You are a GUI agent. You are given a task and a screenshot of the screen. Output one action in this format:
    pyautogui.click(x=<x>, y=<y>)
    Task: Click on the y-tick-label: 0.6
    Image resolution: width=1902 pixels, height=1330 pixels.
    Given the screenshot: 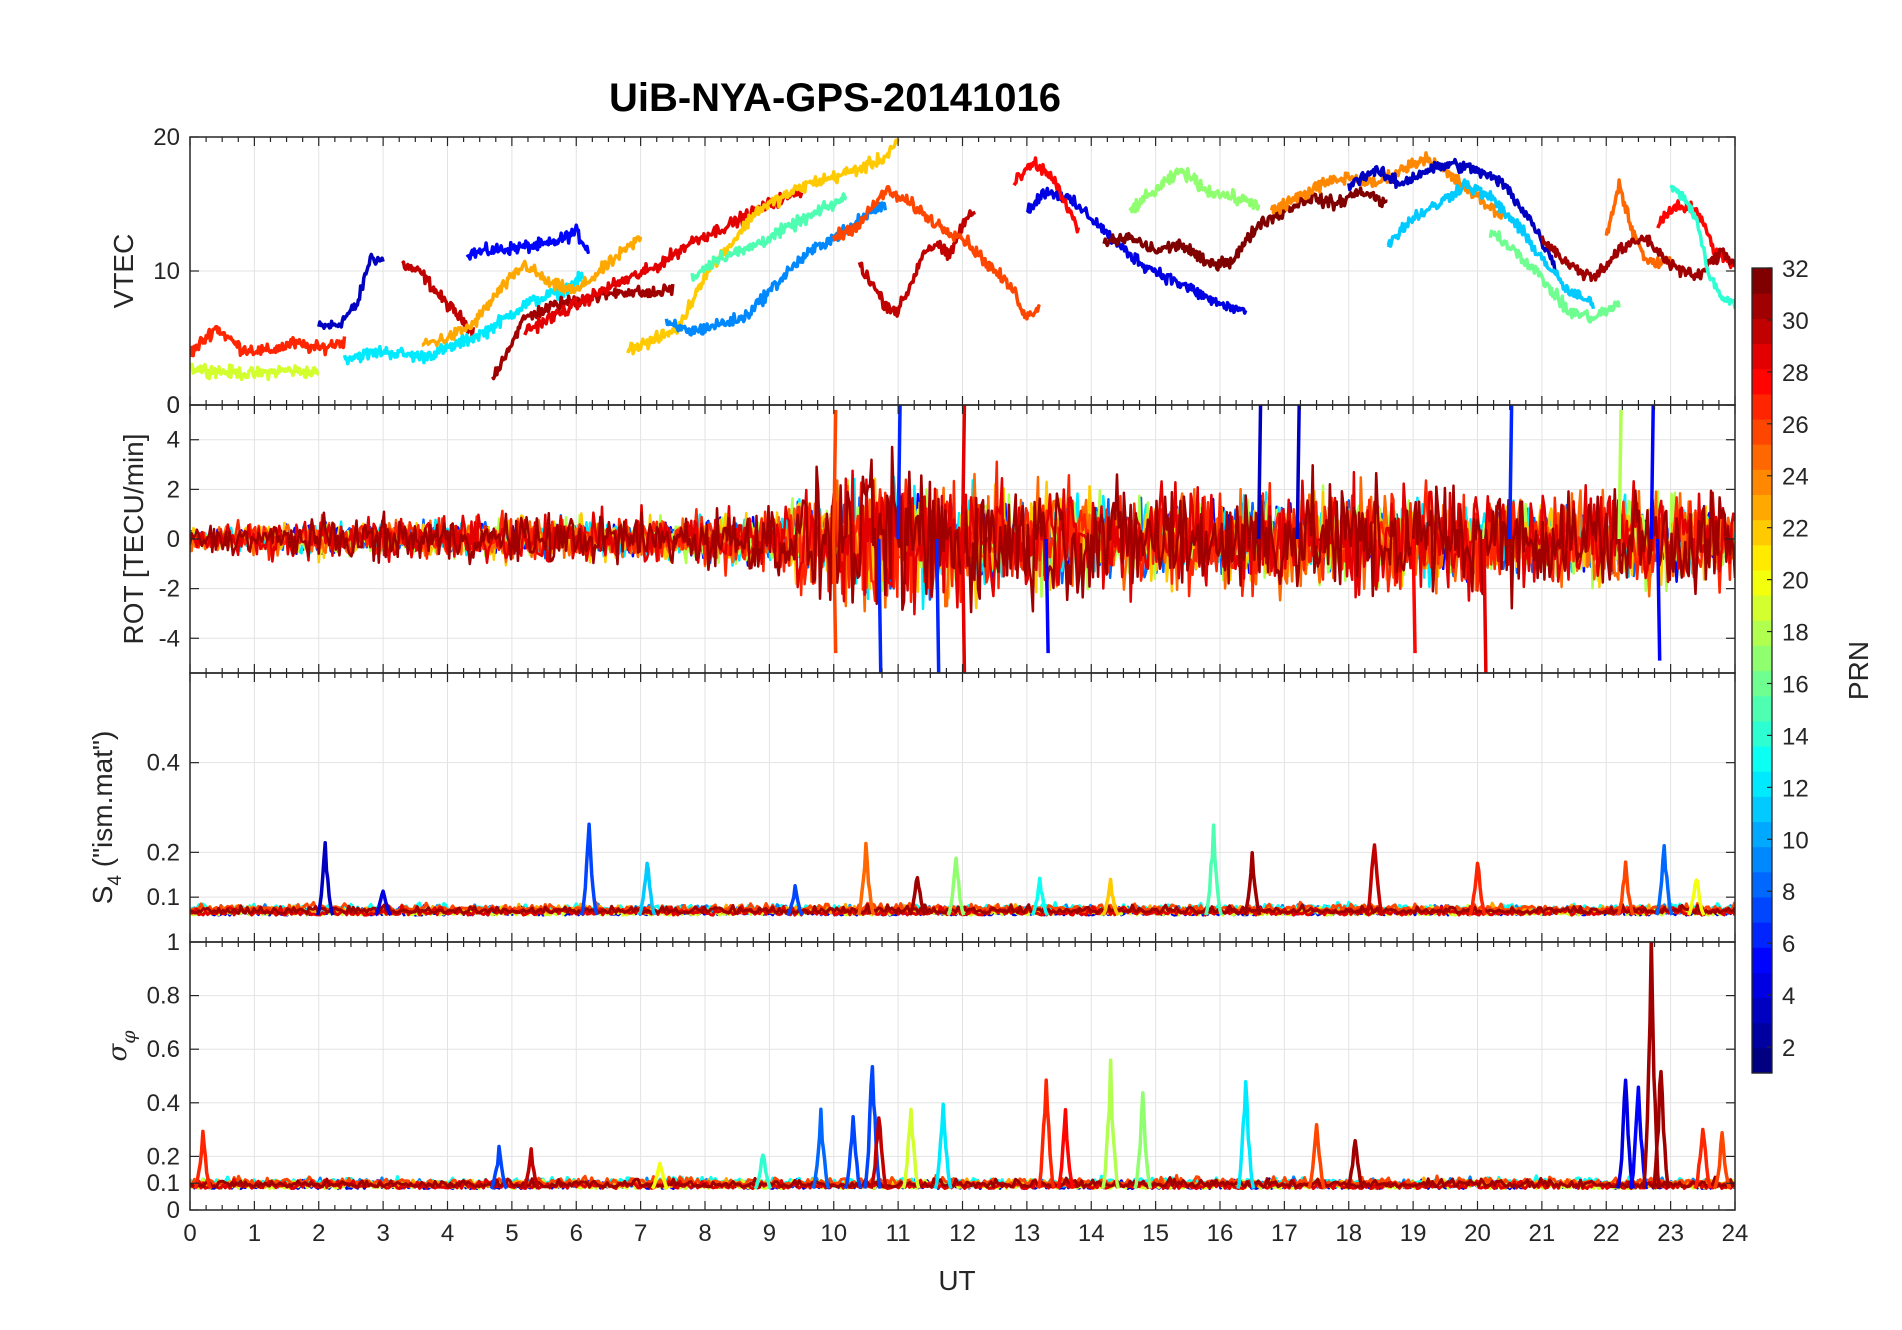 What is the action you would take?
    pyautogui.click(x=163, y=1049)
    